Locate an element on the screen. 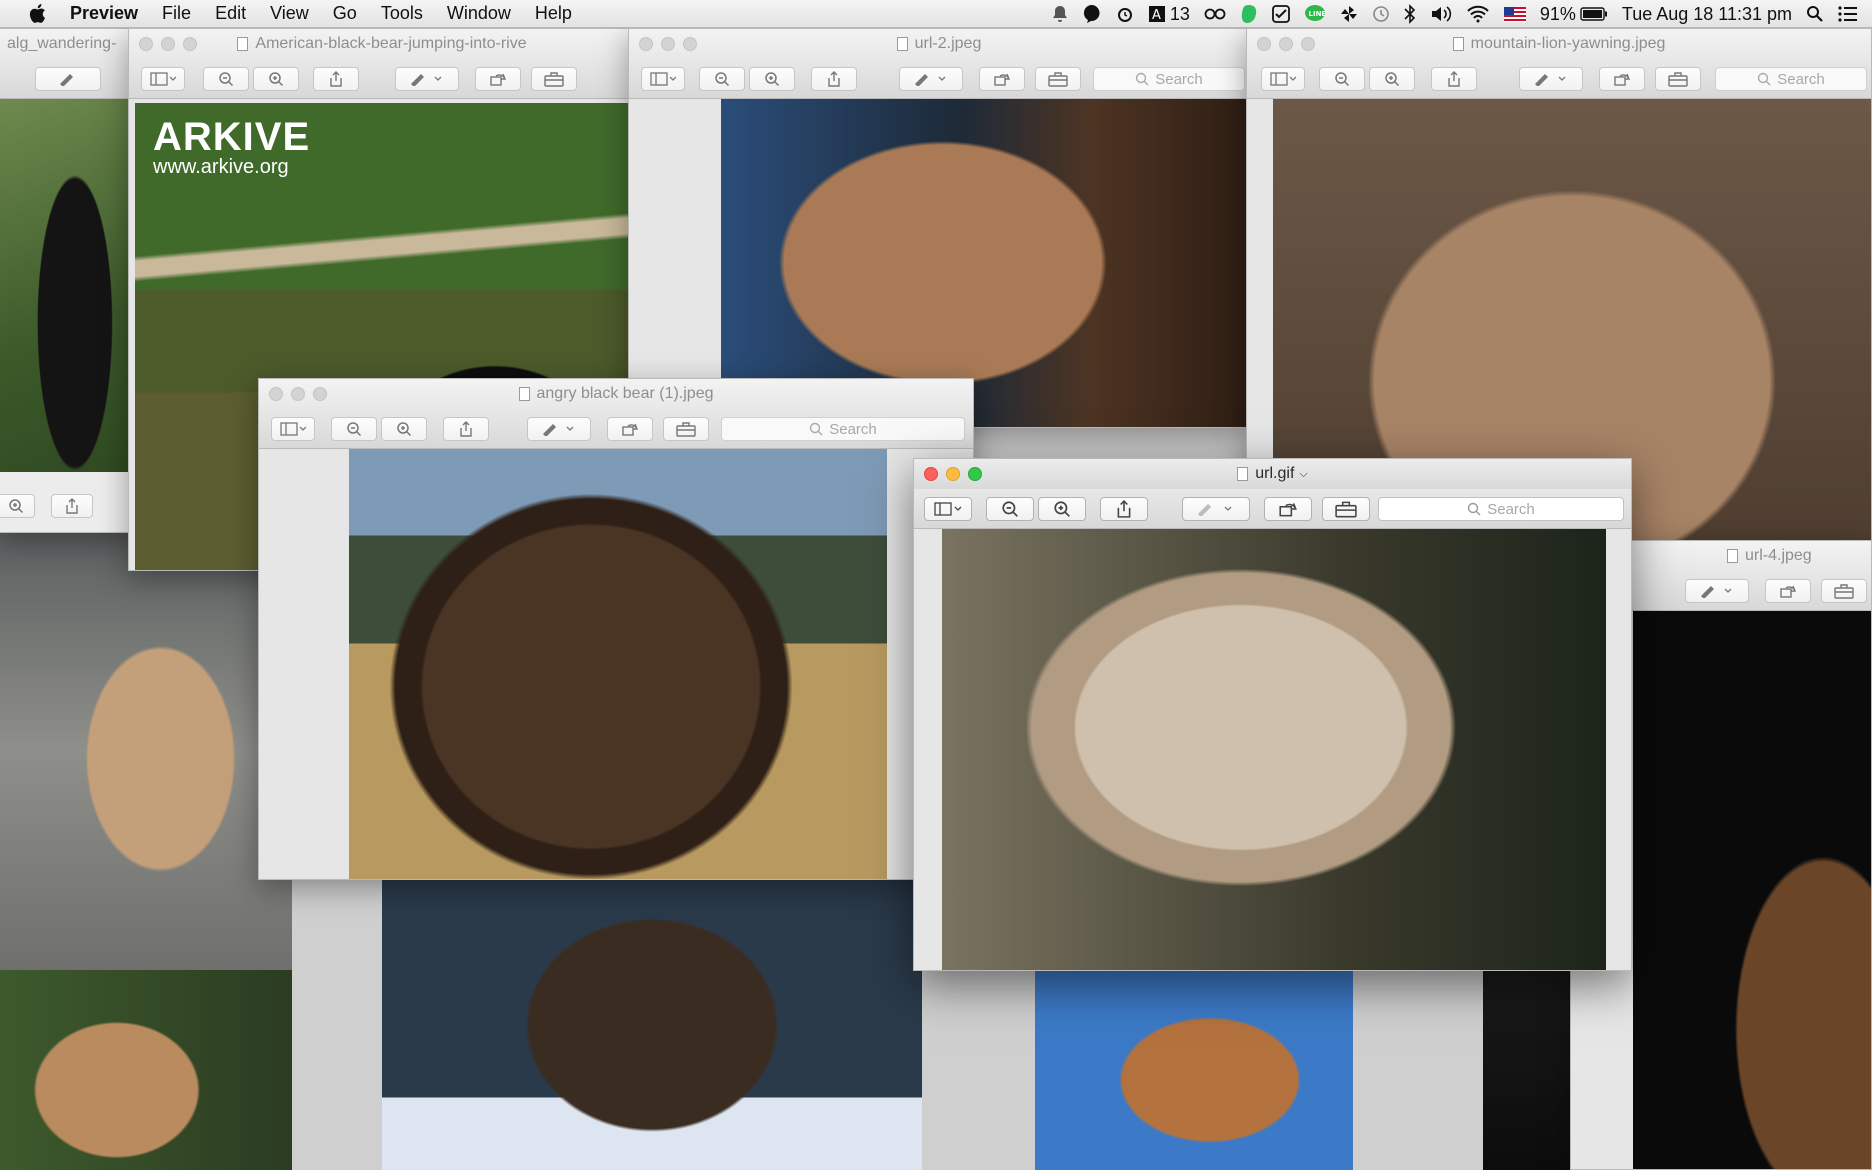 The width and height of the screenshot is (1872, 1170). menu-help: Help is located at coordinates (553, 13).